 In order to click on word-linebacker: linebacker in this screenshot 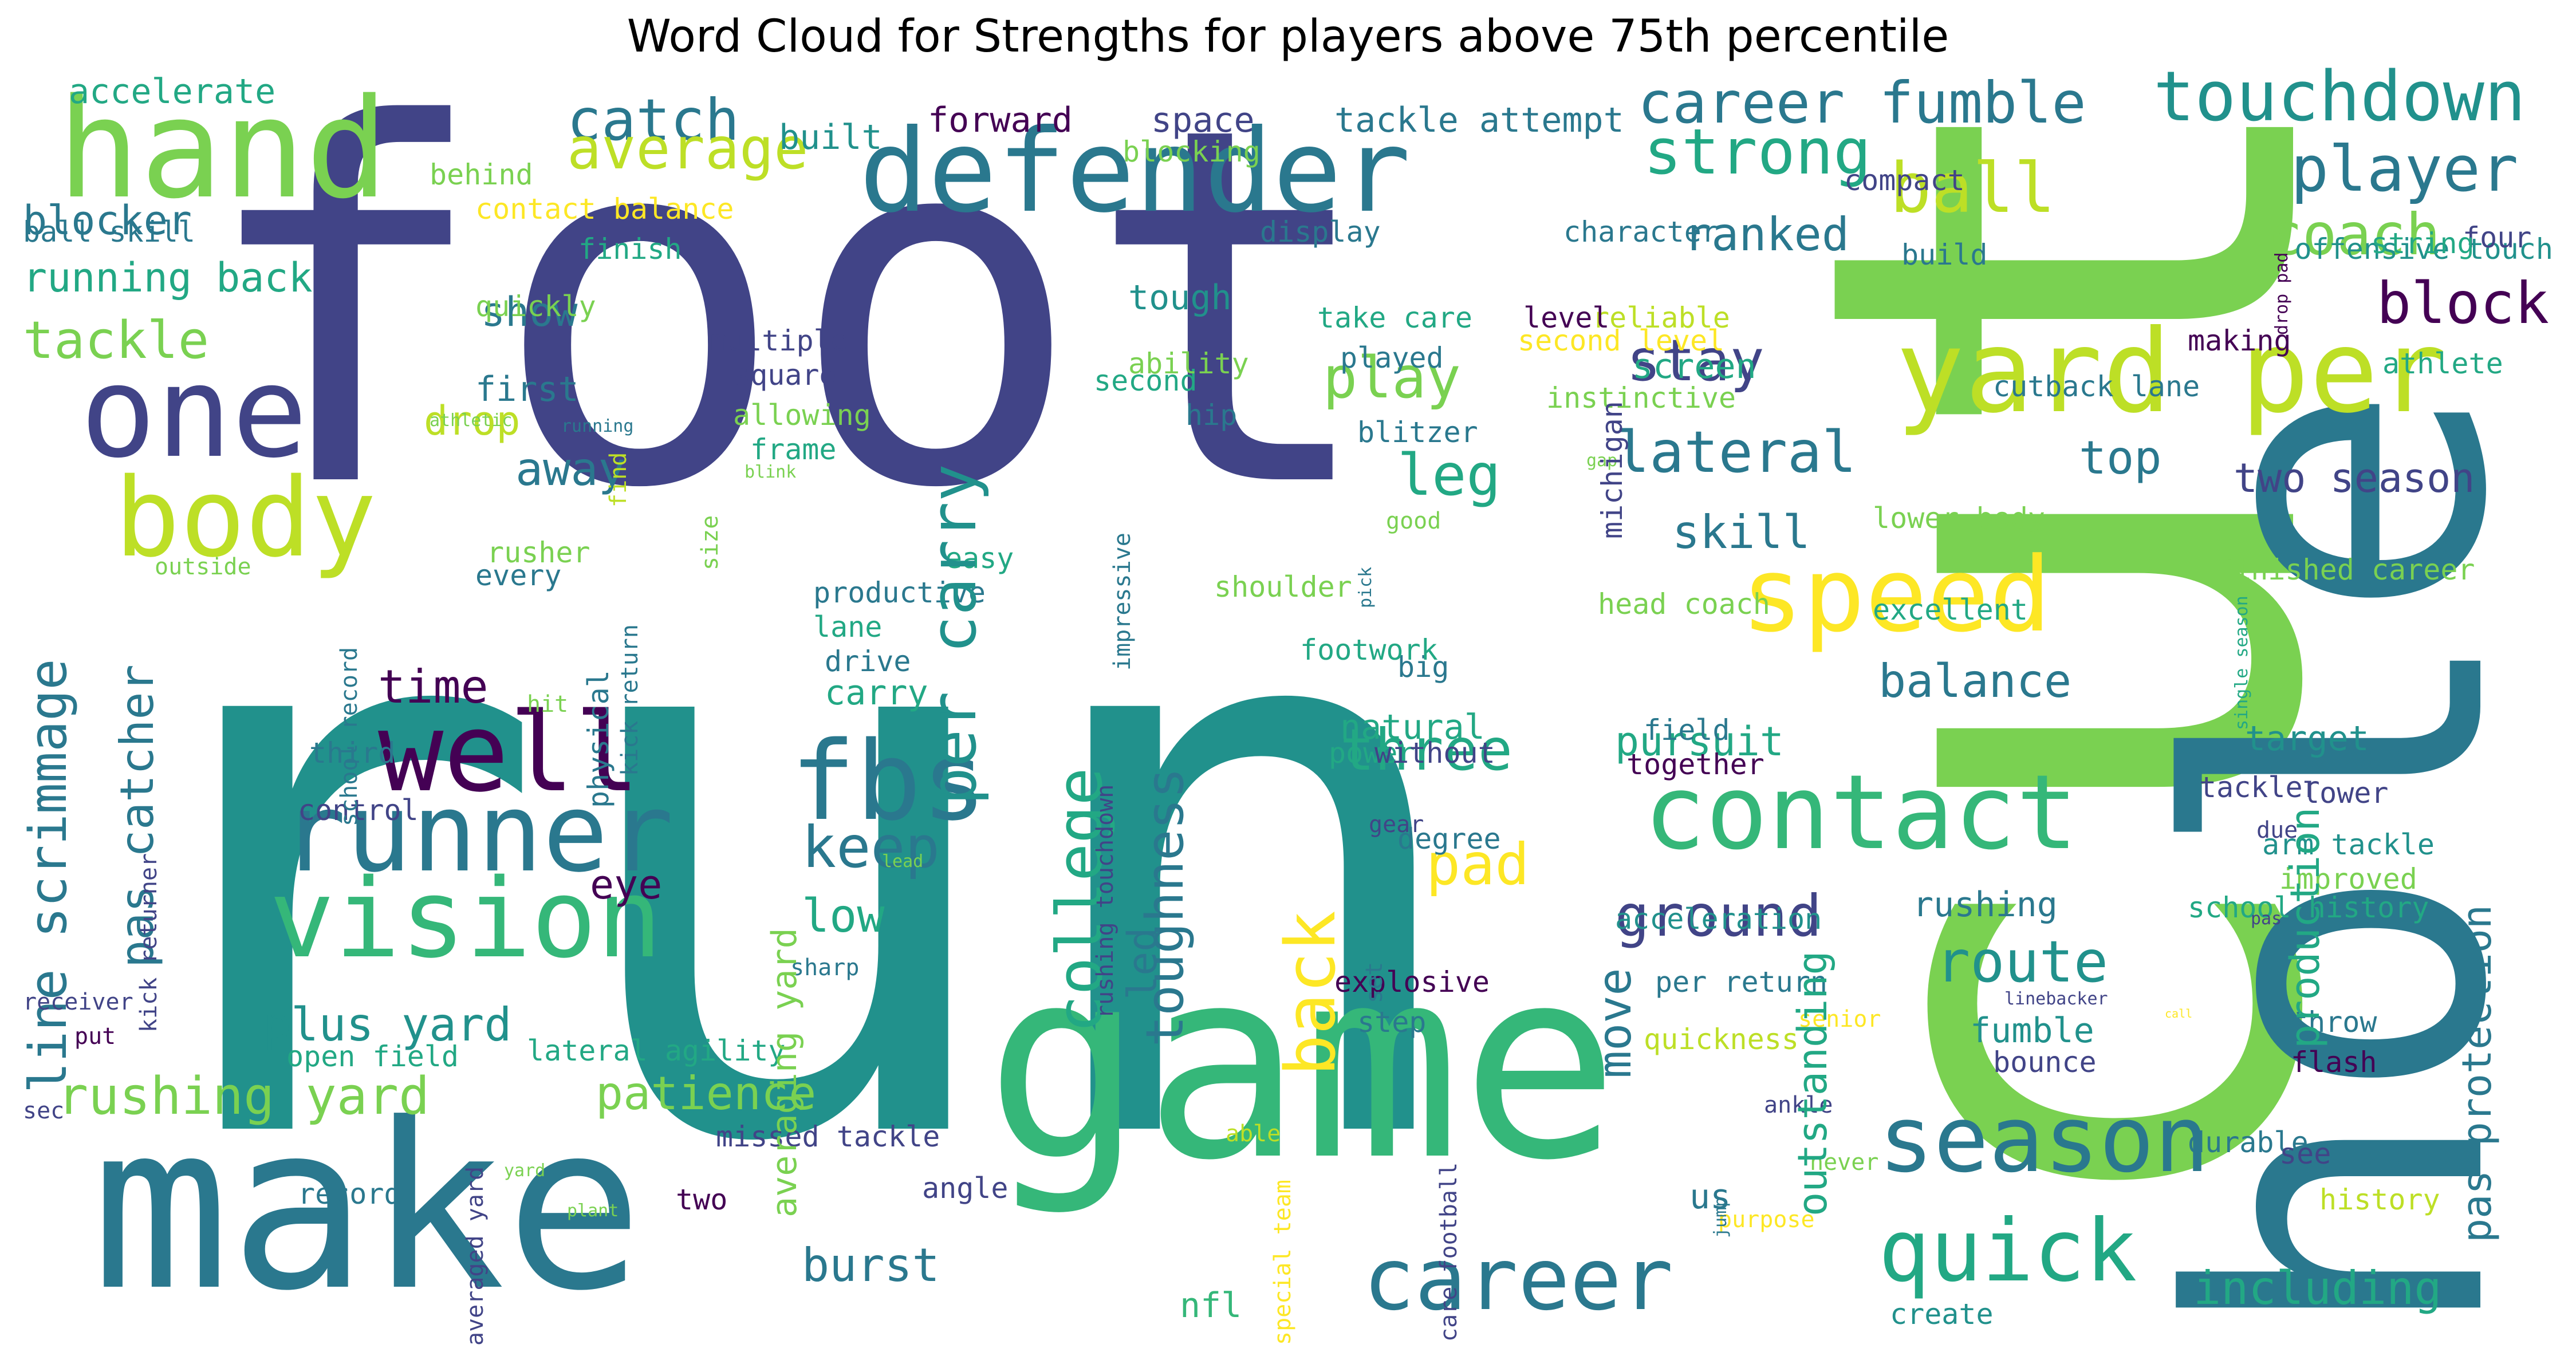, I will do `click(2056, 999)`.